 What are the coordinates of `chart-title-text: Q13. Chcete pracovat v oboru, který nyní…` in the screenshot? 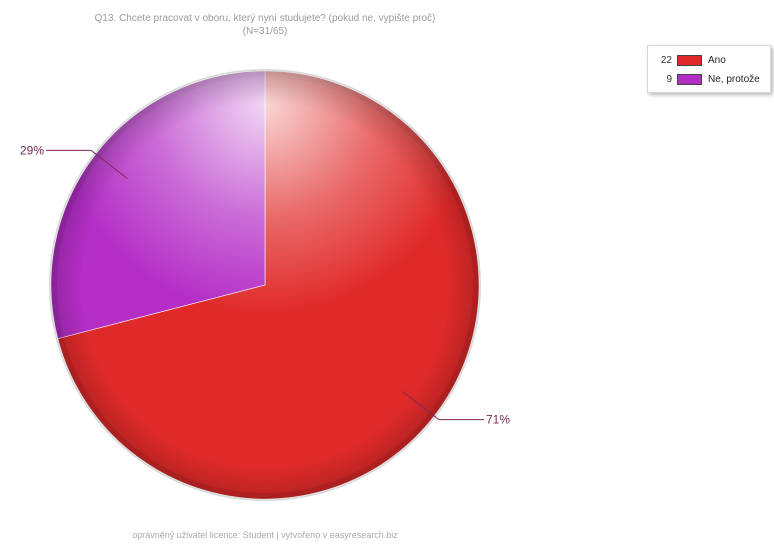 It's located at (265, 18).